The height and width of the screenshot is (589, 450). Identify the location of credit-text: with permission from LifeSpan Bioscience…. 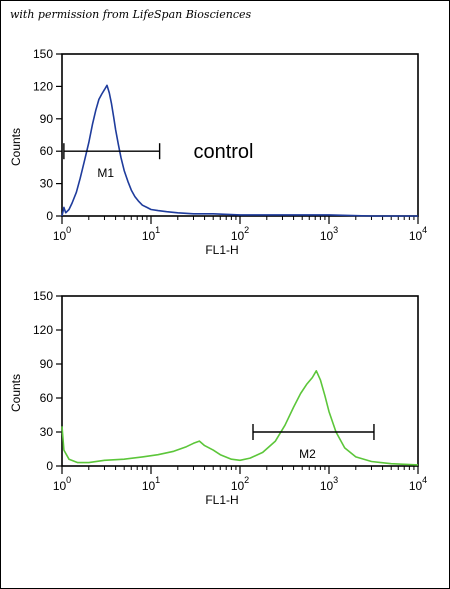
(131, 14).